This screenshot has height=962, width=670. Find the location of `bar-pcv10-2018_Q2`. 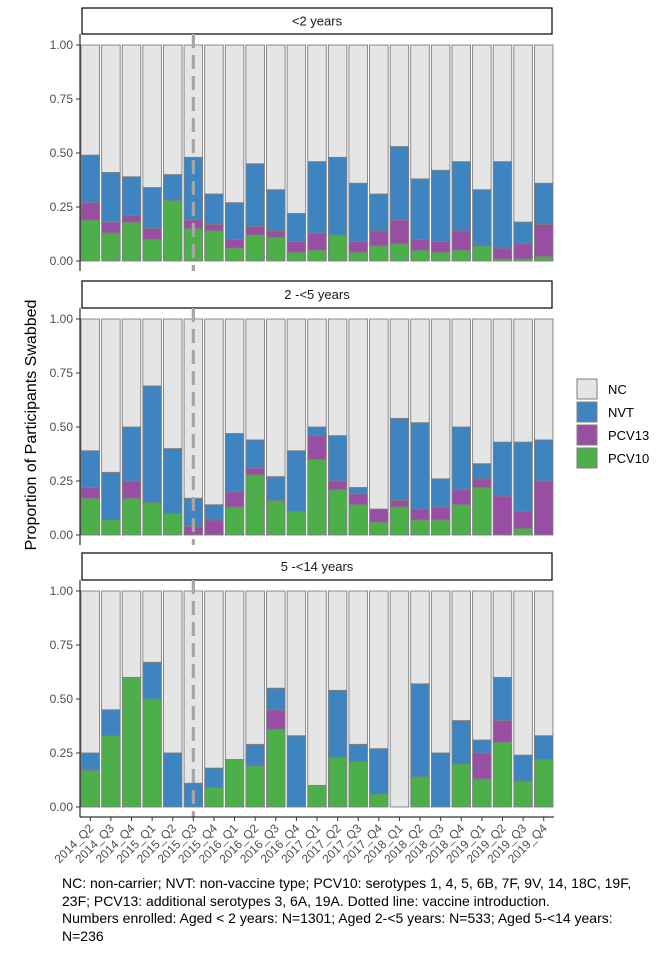

bar-pcv10-2018_Q2 is located at coordinates (420, 792).